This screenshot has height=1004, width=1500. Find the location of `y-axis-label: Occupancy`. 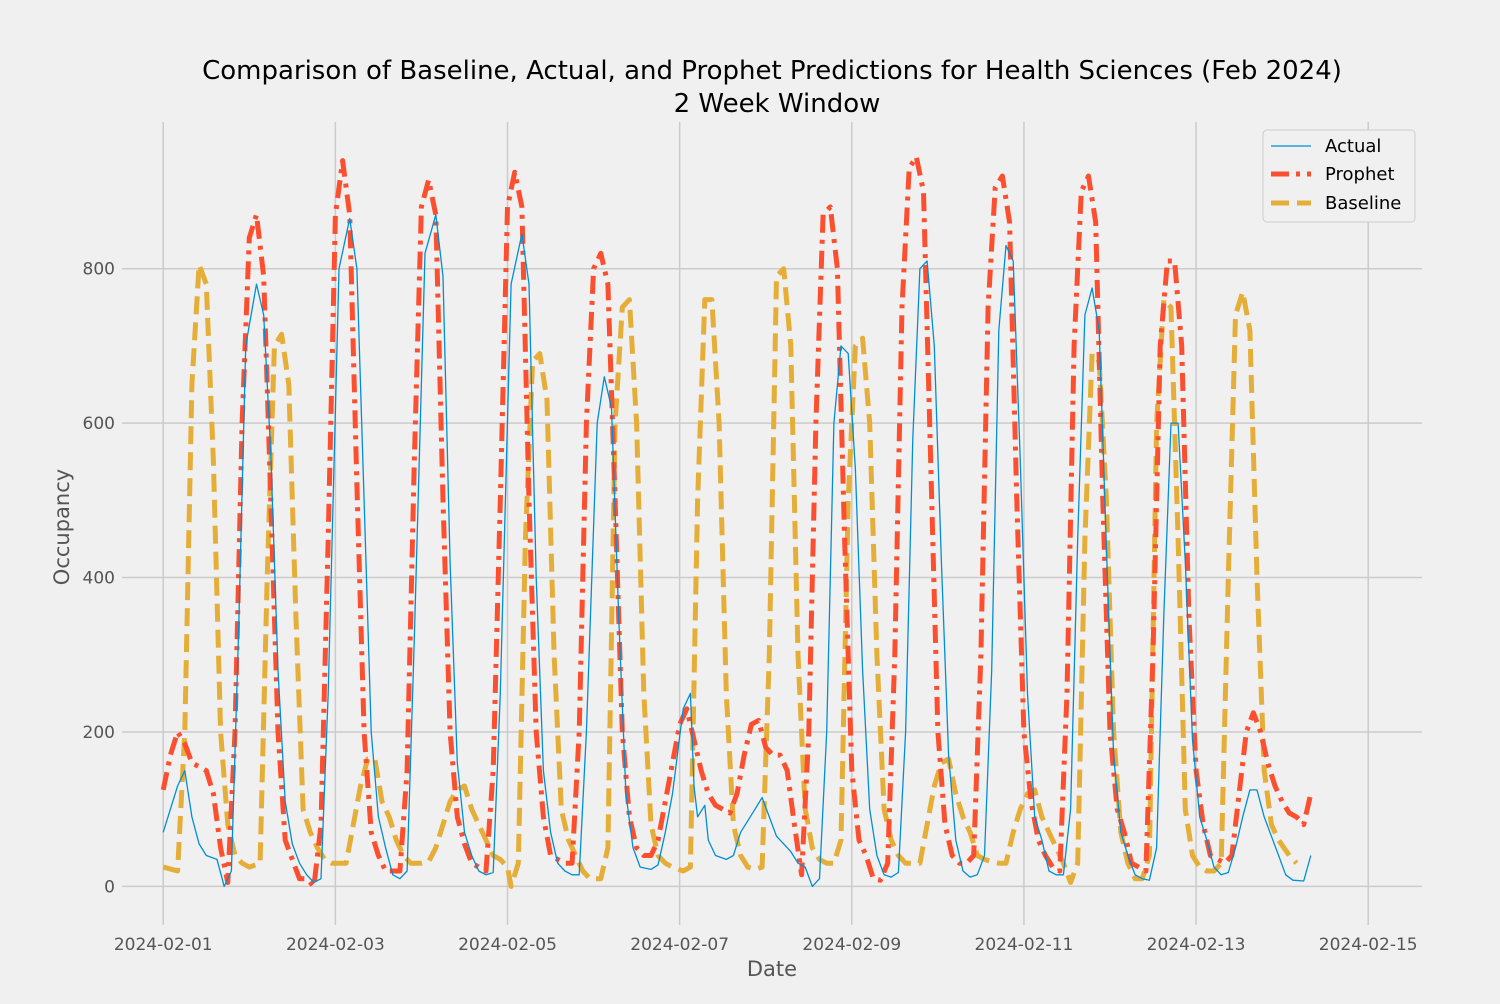

y-axis-label: Occupancy is located at coordinates (62, 527).